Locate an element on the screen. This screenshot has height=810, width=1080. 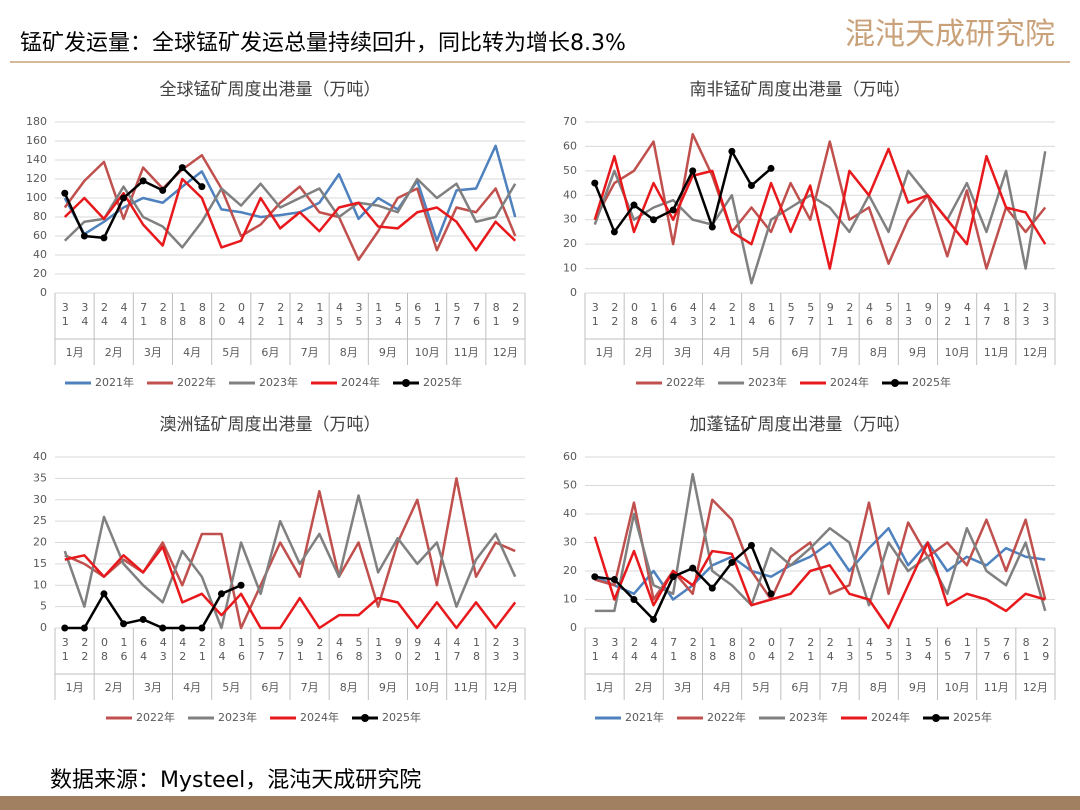
month-label: 5月 is located at coordinates (231, 687).